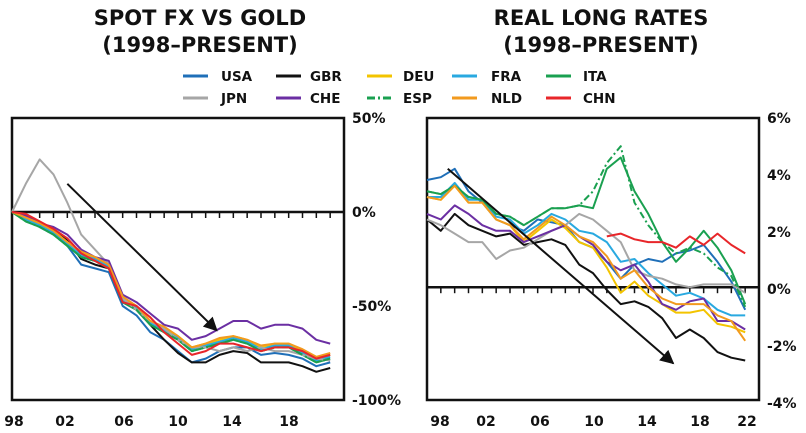  Describe the element at coordinates (376, 401) in the screenshot. I see `y-tick-label: -100%` at that location.